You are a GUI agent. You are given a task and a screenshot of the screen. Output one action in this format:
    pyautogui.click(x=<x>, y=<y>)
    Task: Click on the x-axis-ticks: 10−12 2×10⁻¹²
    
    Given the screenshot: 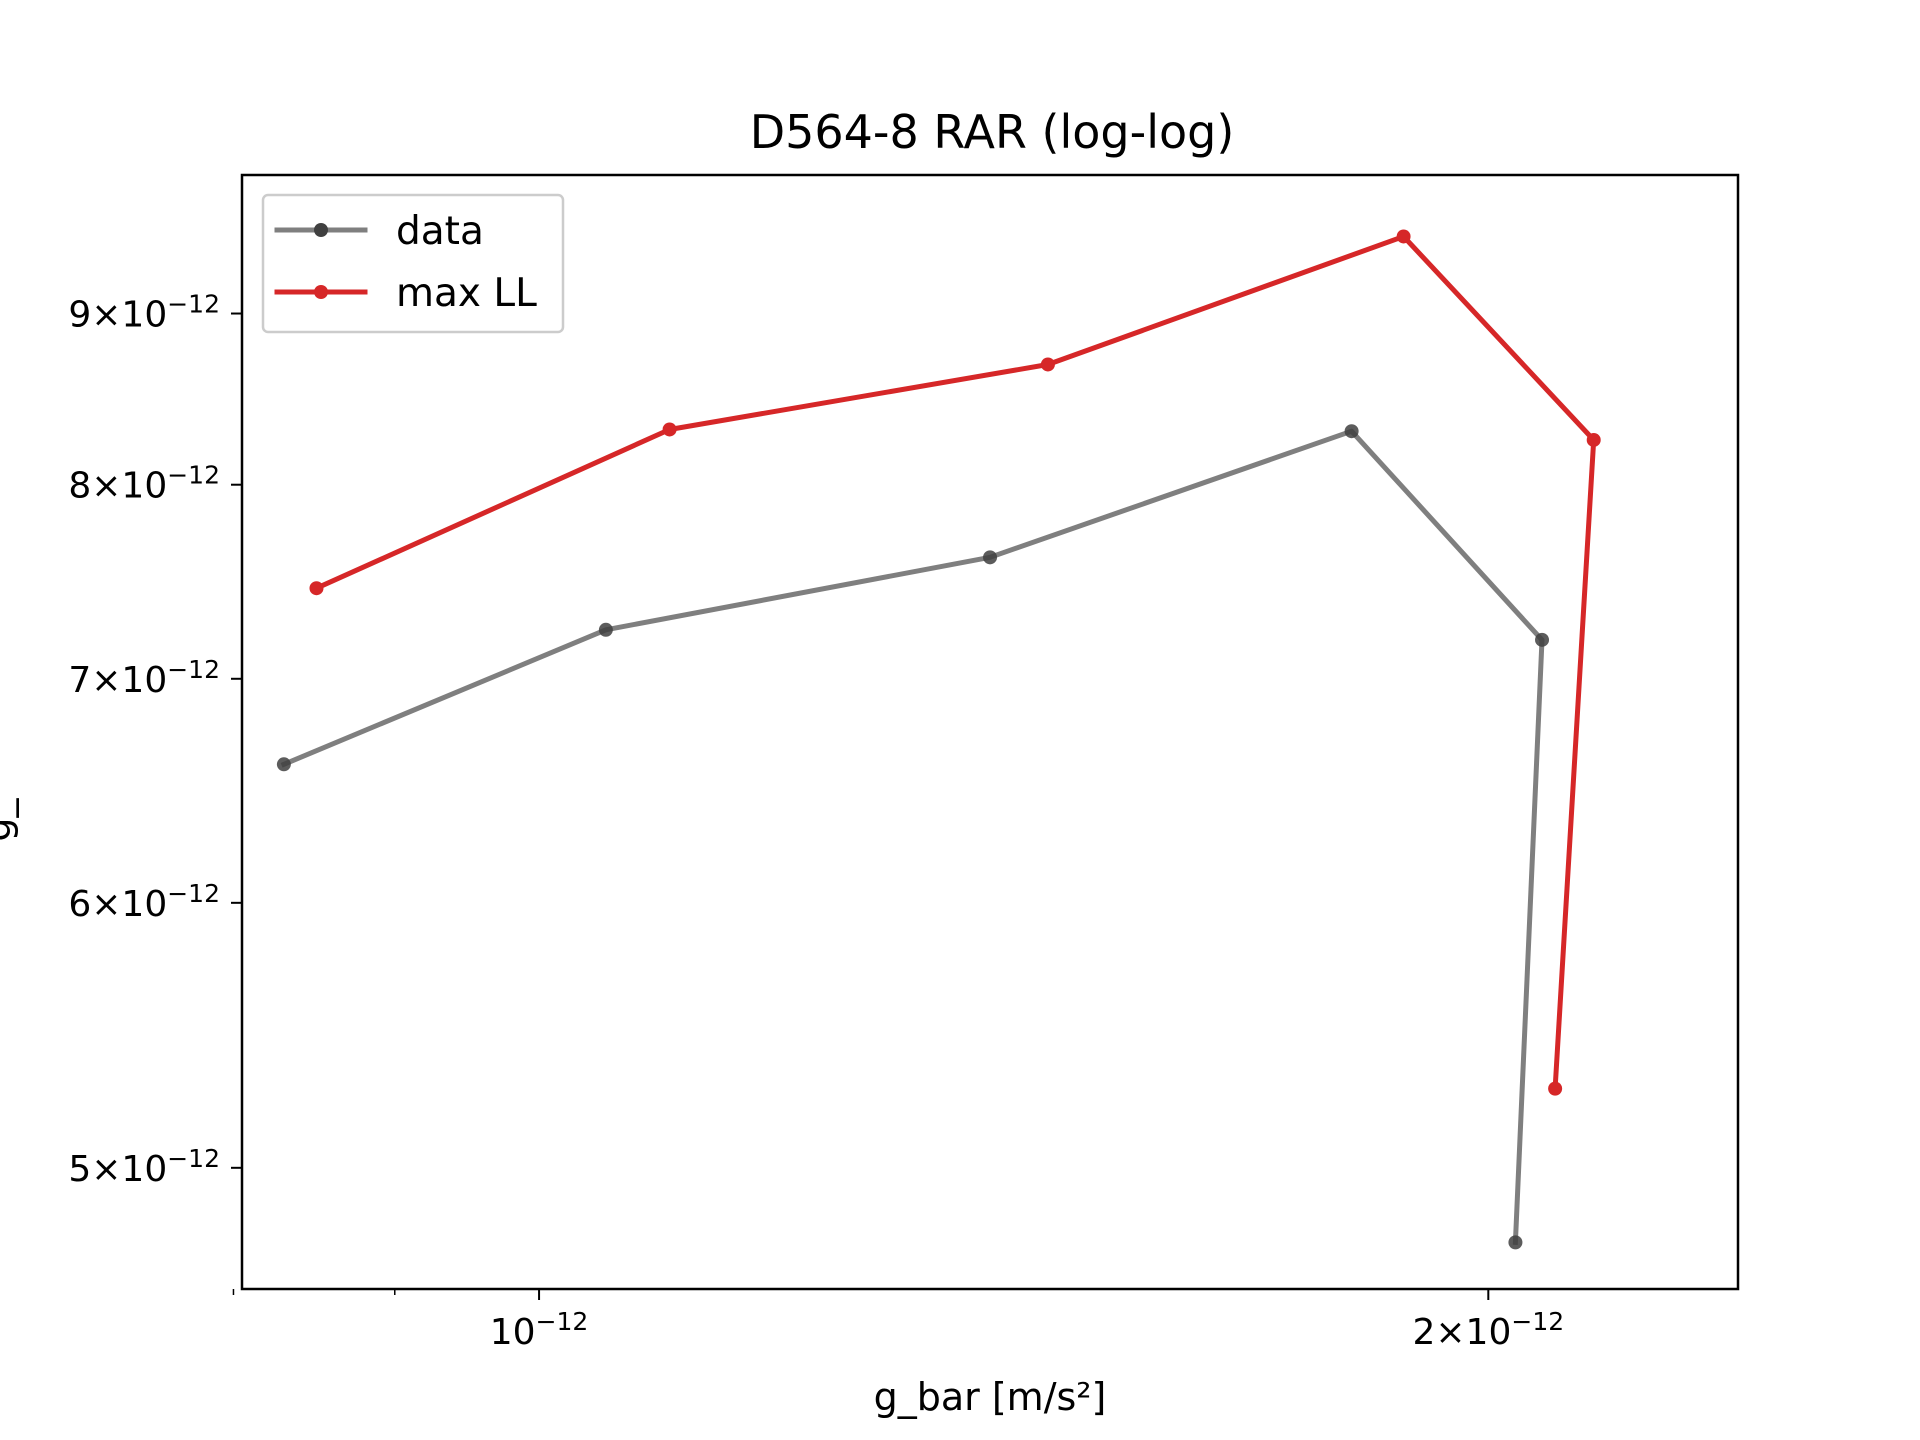 What is the action you would take?
    pyautogui.click(x=898, y=1321)
    